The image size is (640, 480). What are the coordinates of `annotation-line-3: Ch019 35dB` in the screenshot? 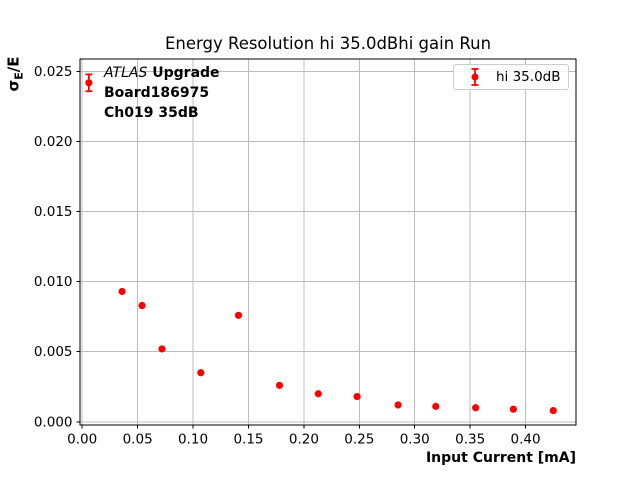 It's located at (151, 113).